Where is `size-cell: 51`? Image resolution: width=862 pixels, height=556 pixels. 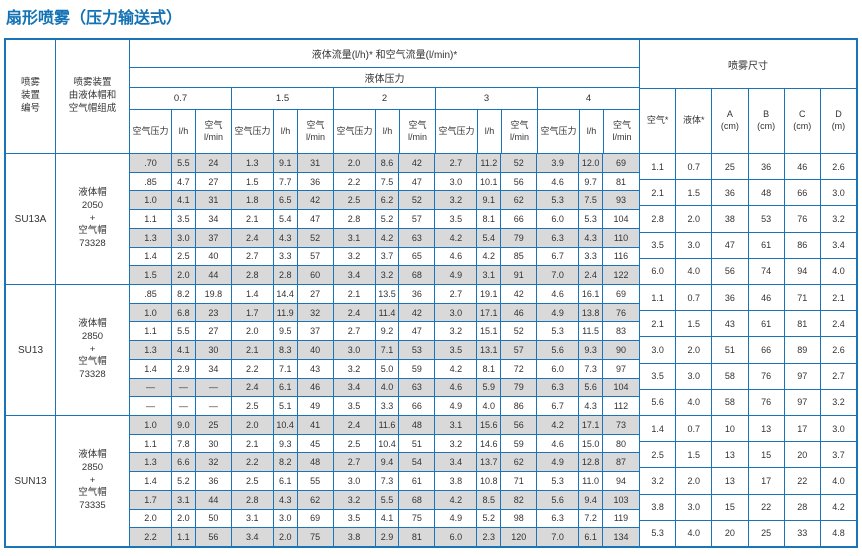 size-cell: 51 is located at coordinates (730, 350).